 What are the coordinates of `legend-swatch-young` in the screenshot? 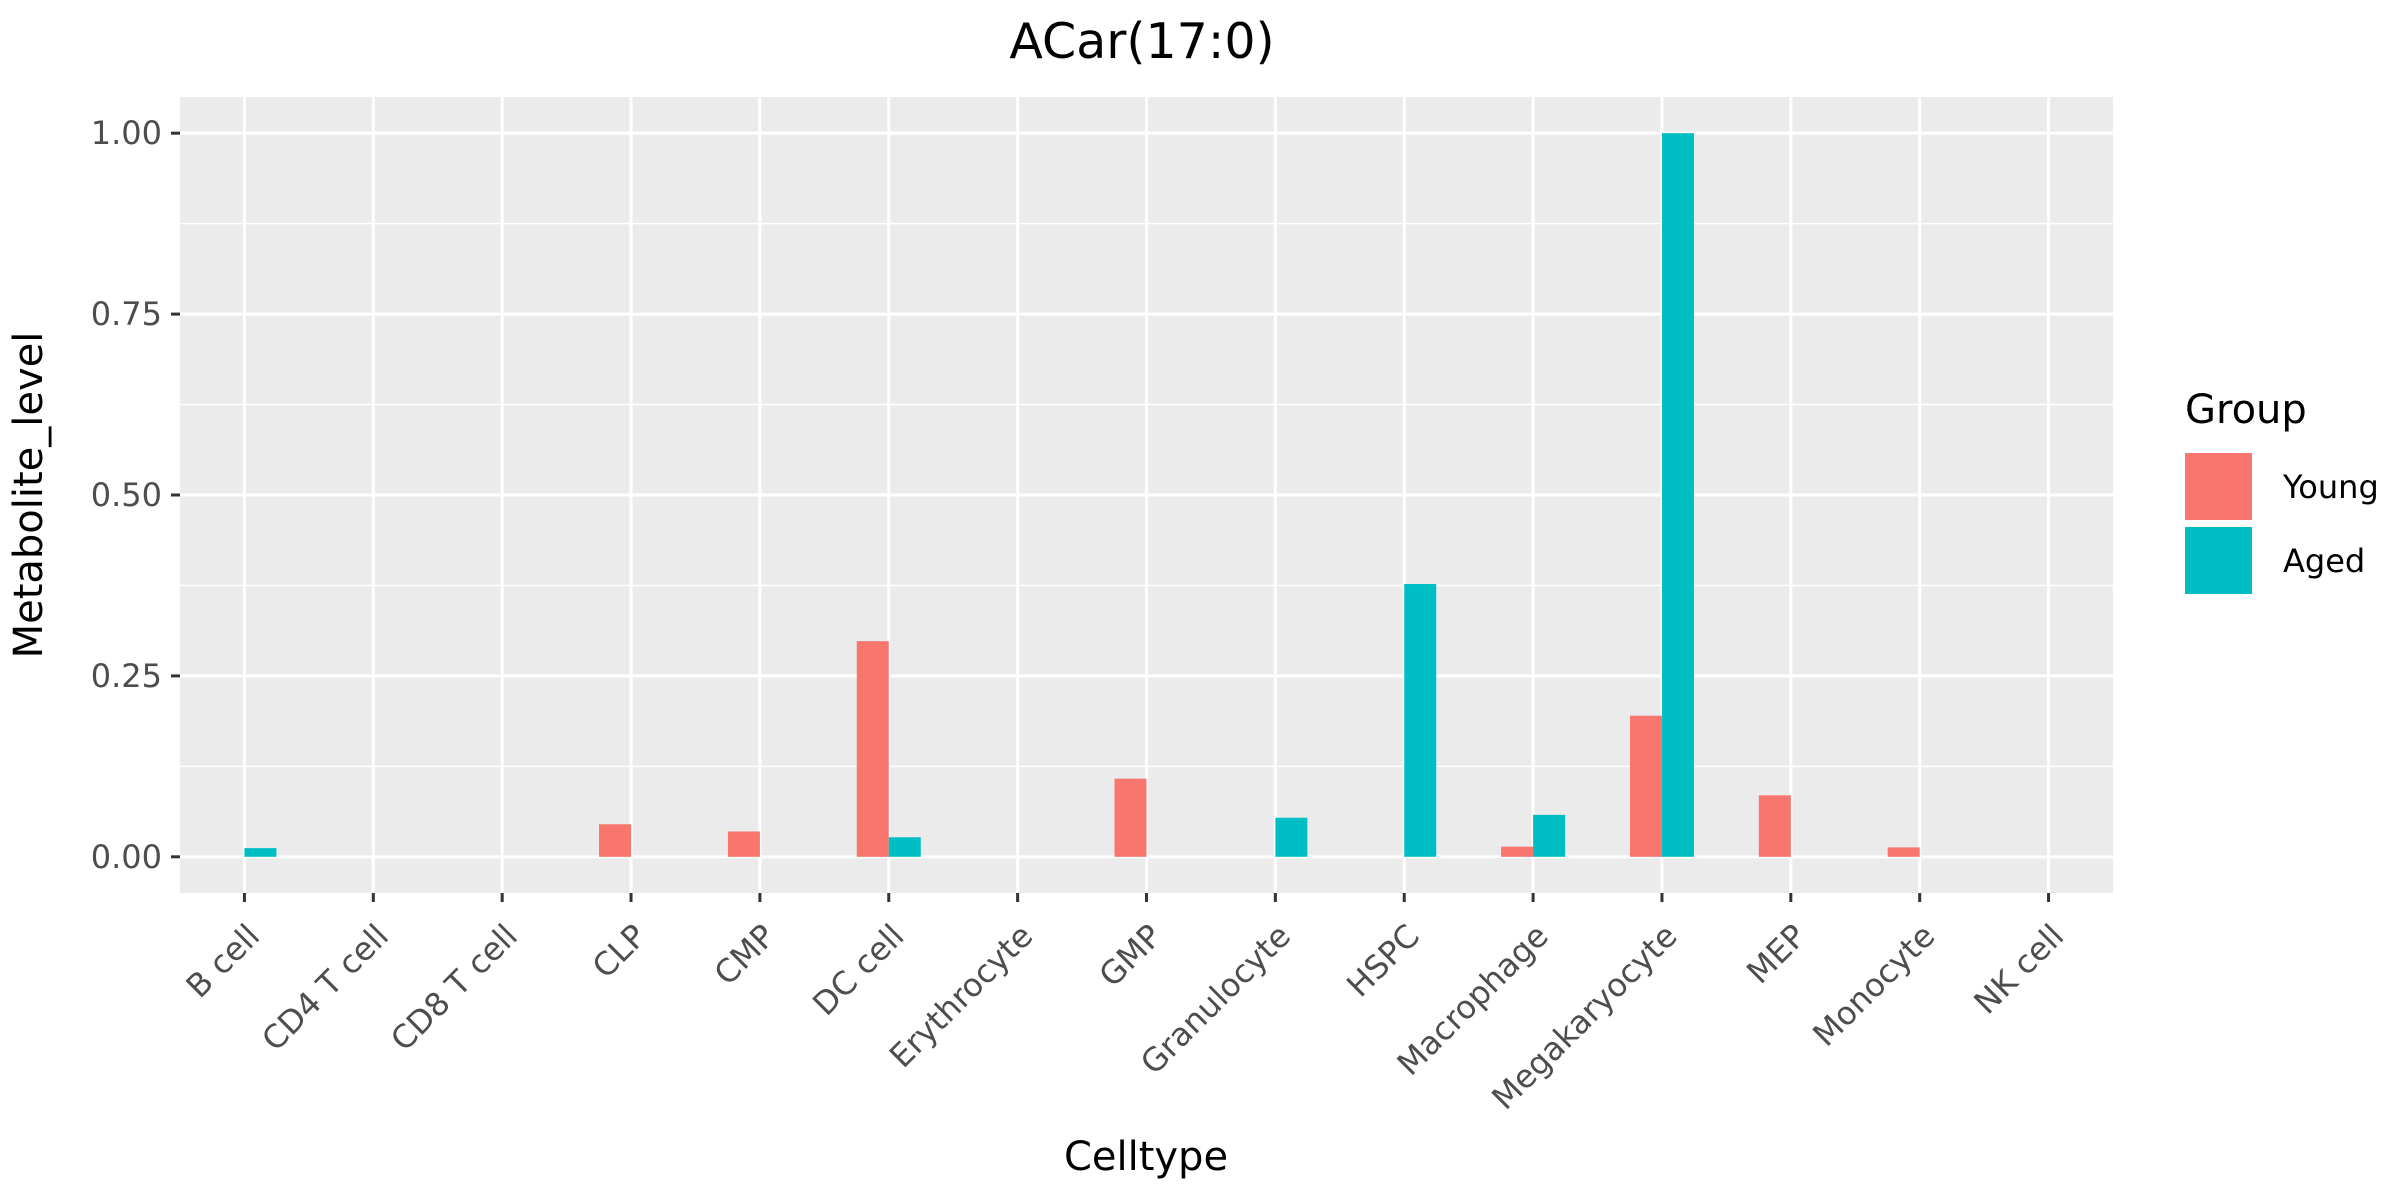 It's located at (2218, 486).